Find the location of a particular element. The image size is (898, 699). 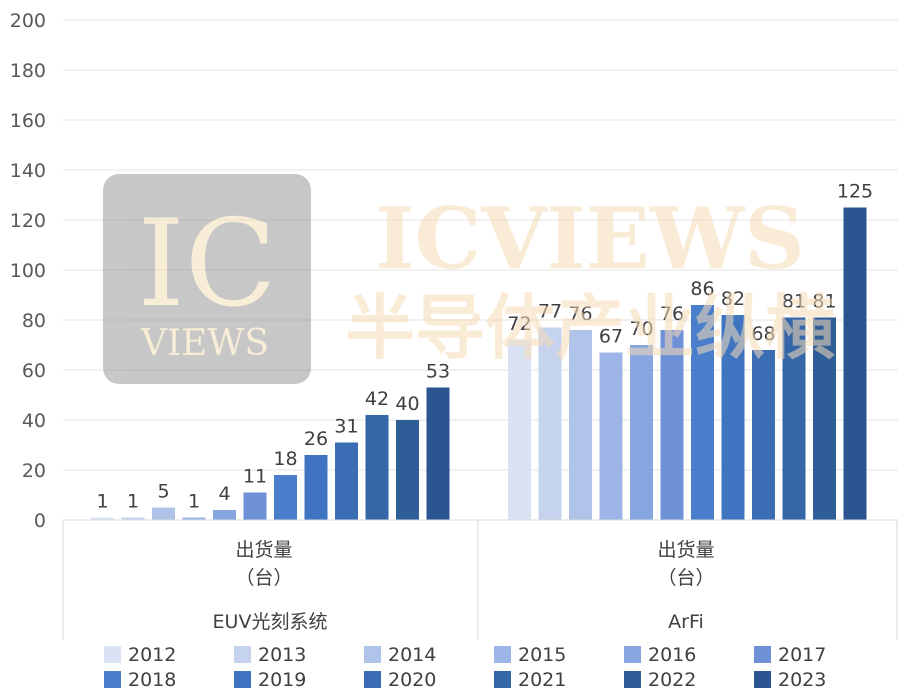

group1-measure-line1: 出货量 is located at coordinates (263, 550).